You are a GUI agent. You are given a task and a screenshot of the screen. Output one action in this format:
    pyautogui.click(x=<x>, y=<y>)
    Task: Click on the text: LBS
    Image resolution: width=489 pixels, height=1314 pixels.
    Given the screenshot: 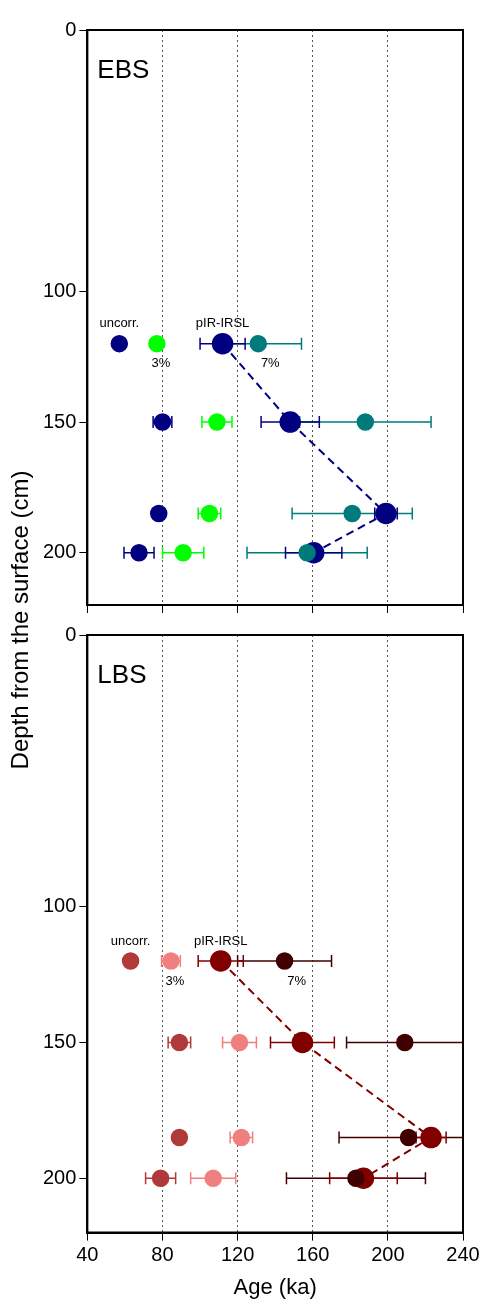 What is the action you would take?
    pyautogui.click(x=122, y=674)
    